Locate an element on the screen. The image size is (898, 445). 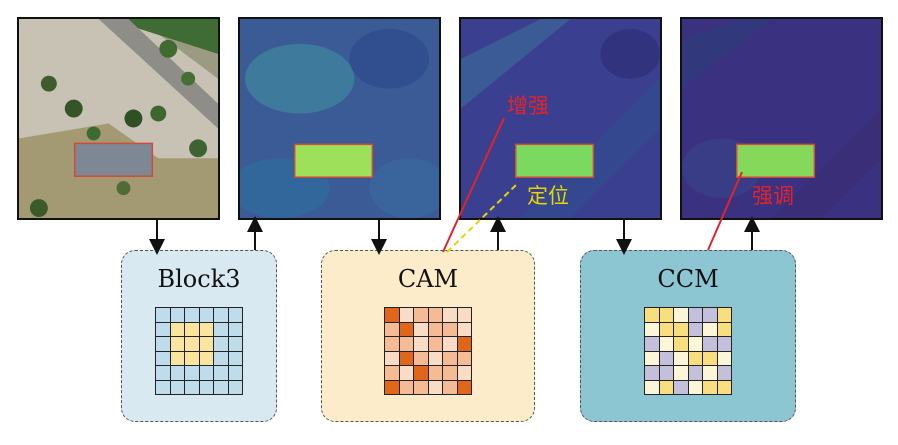
block3-feature-grid is located at coordinates (199, 351).